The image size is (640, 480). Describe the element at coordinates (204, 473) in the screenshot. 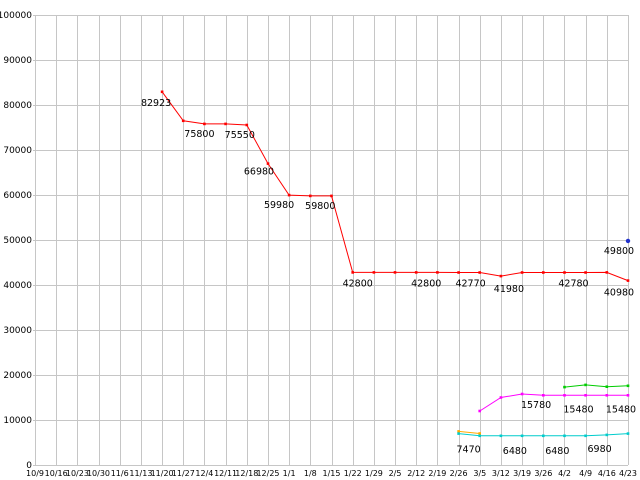

I see `x-tick-label: 12/4` at that location.